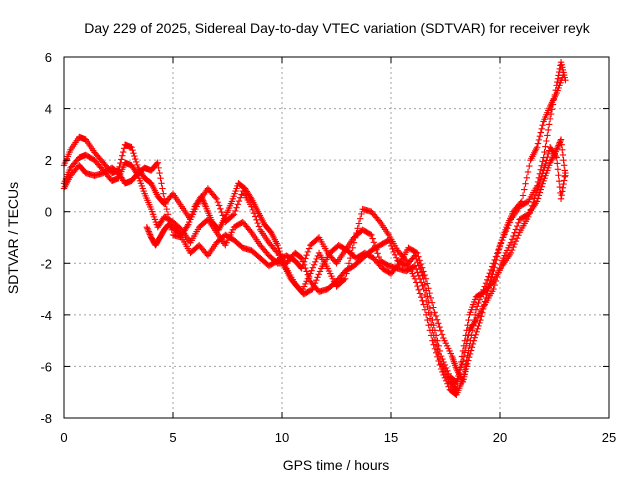 Image resolution: width=640 pixels, height=480 pixels. I want to click on x-tick-label: 0, so click(63, 437).